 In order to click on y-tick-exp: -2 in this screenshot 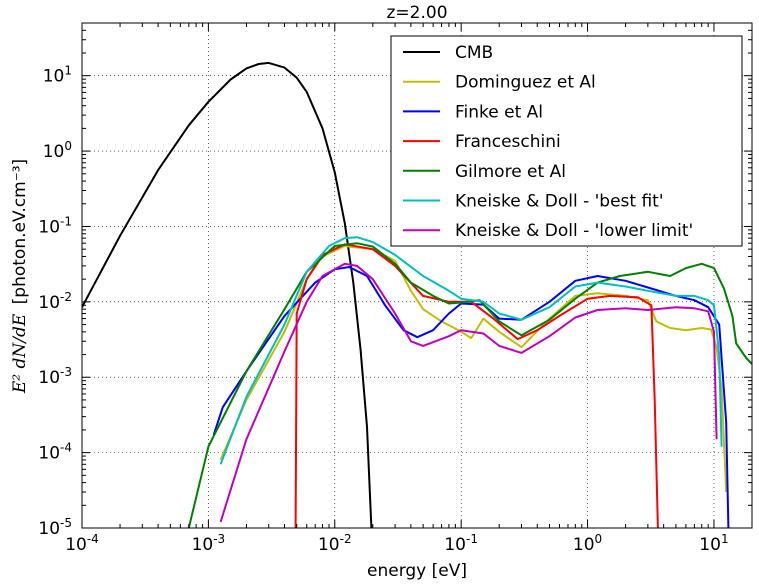, I will do `click(66, 297)`.